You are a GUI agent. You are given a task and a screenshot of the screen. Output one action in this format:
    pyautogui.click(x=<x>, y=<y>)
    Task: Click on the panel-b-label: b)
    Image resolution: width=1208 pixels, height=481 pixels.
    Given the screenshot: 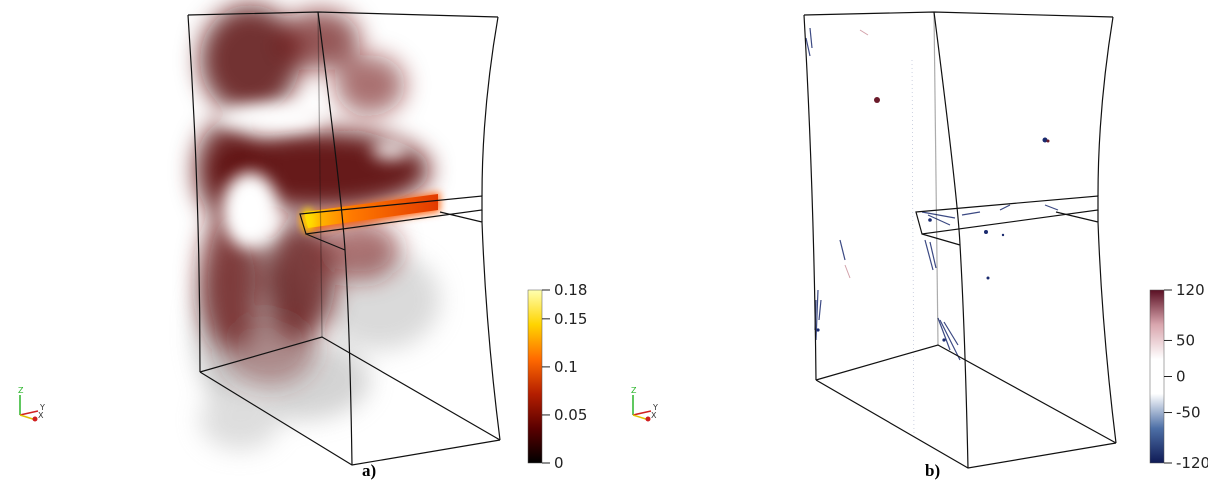 What is the action you would take?
    pyautogui.click(x=932, y=470)
    